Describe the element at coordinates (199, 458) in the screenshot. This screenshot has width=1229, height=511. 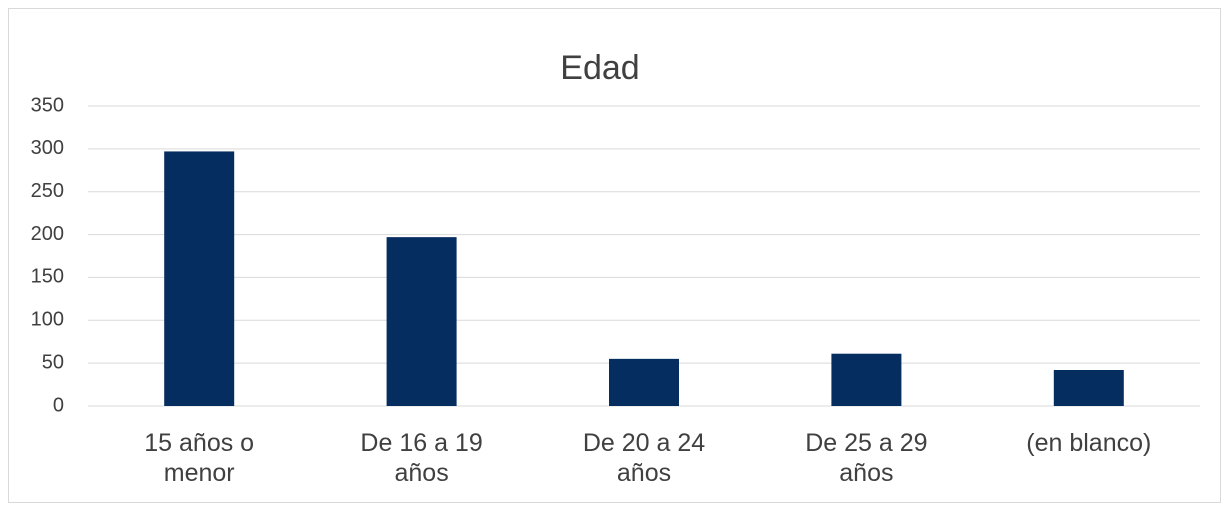
I see `x-tick-label: 15 años o menor` at that location.